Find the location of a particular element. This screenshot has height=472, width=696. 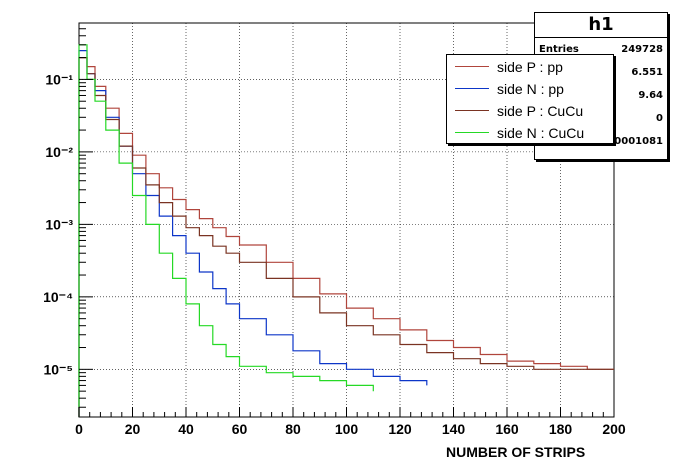

legend-entry-cucu-p: side P : CuCu is located at coordinates (530, 110).